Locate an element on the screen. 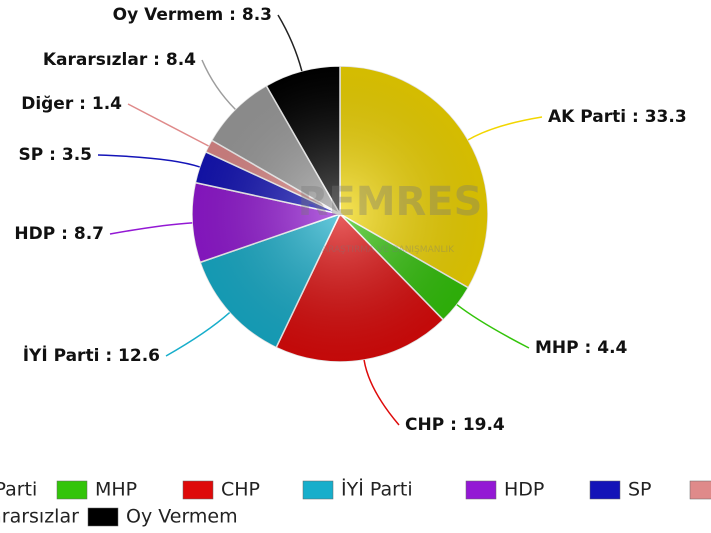  label-value: 12.6 is located at coordinates (139, 356).